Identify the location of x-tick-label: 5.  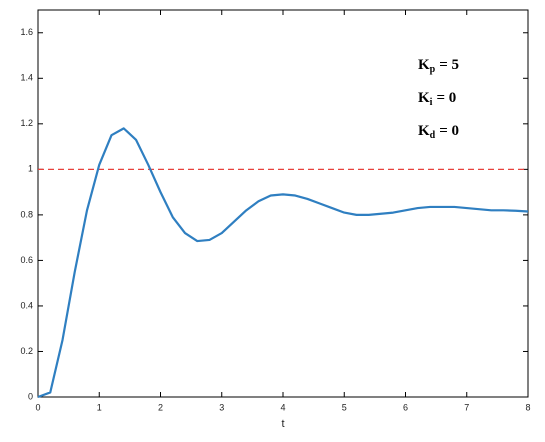
(344, 407).